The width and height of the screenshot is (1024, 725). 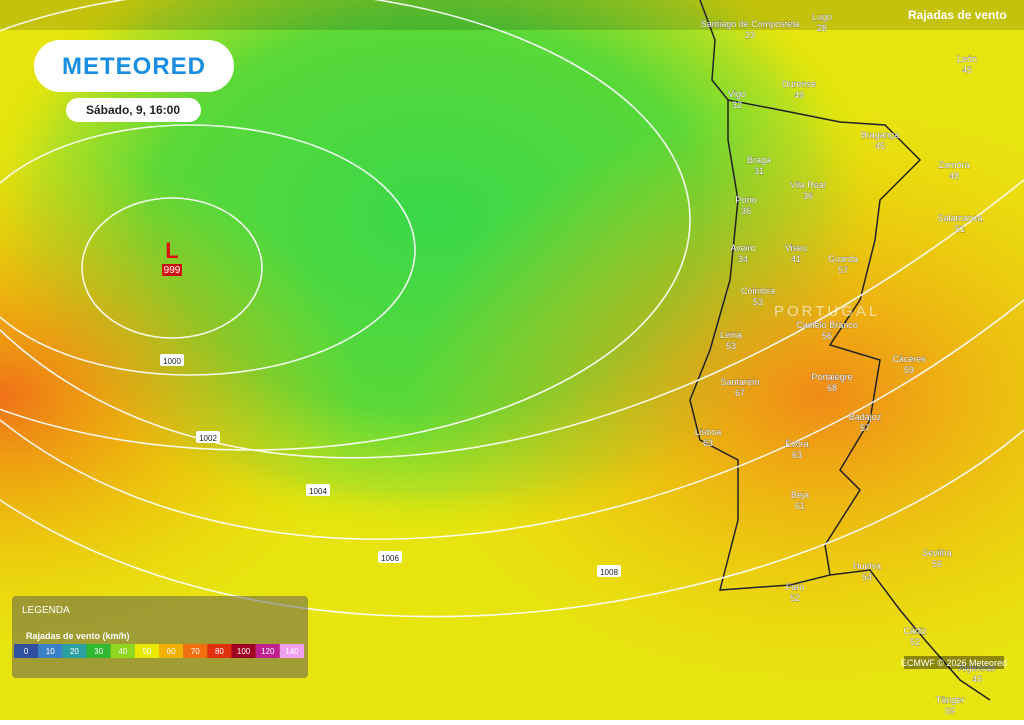 I want to click on city-name: Cádiz, so click(x=915, y=631).